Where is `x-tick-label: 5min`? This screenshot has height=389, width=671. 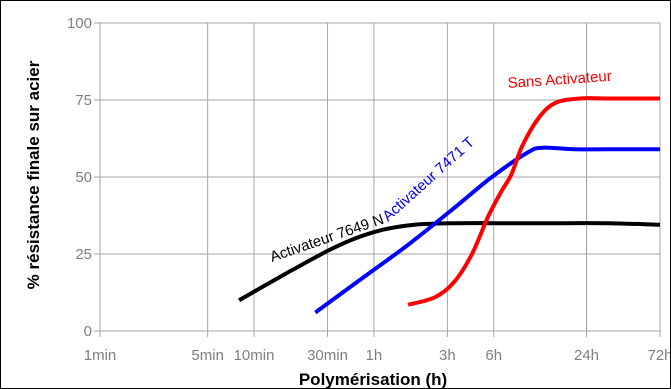
x-tick-label: 5min is located at coordinates (207, 355).